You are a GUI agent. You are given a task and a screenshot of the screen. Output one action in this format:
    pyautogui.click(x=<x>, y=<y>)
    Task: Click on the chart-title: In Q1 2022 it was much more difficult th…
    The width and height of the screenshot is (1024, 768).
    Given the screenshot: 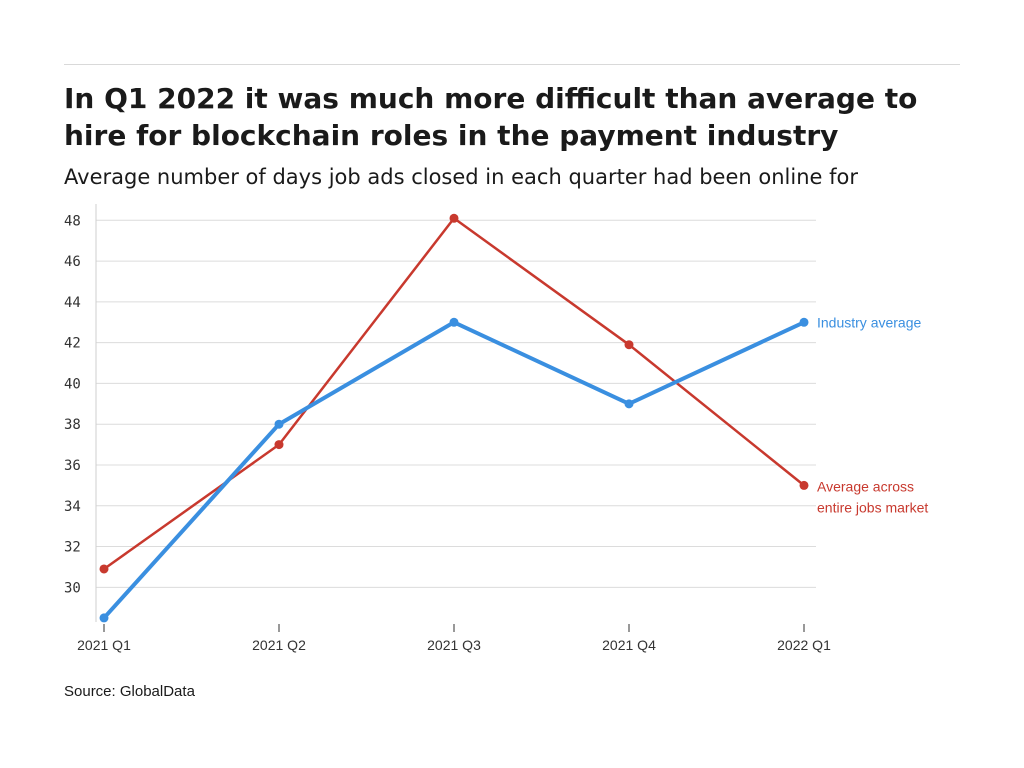 What is the action you would take?
    pyautogui.click(x=491, y=117)
    